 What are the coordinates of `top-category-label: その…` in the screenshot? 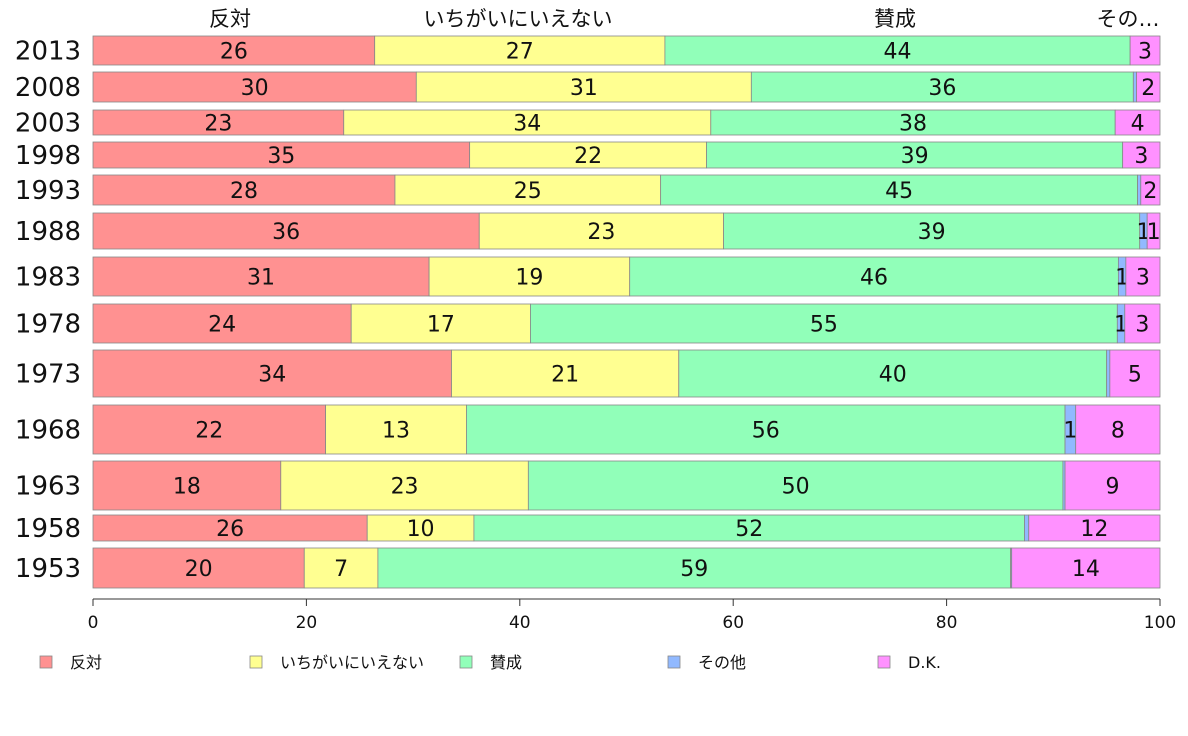 It's located at (1128, 19).